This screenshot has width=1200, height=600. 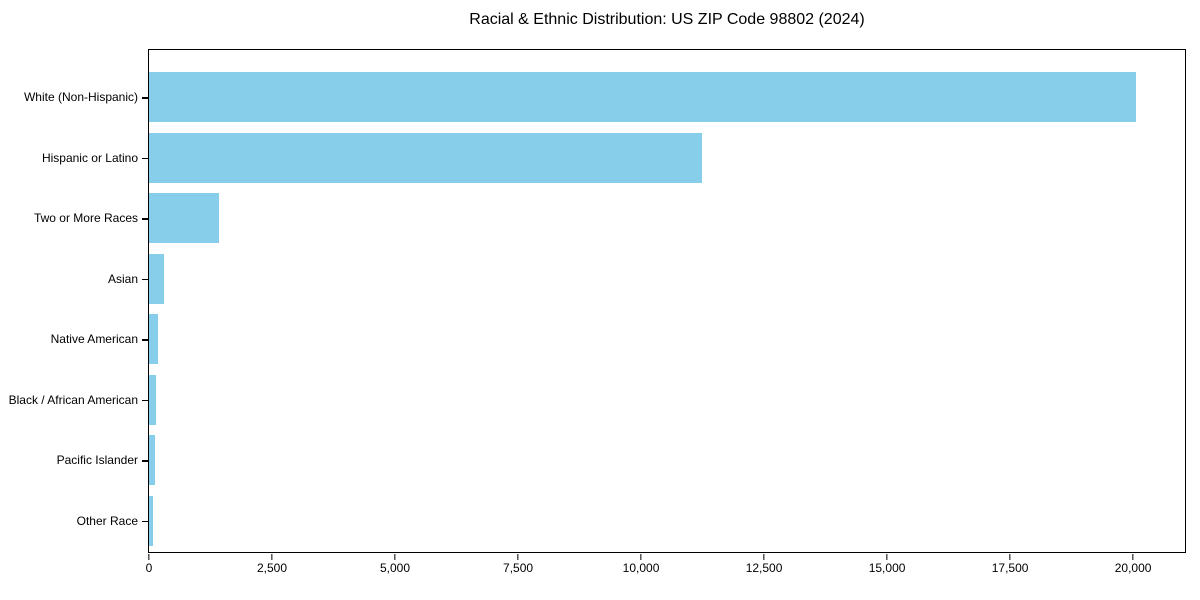 What do you see at coordinates (122, 278) in the screenshot?
I see `y-axis-category-label: Asian` at bounding box center [122, 278].